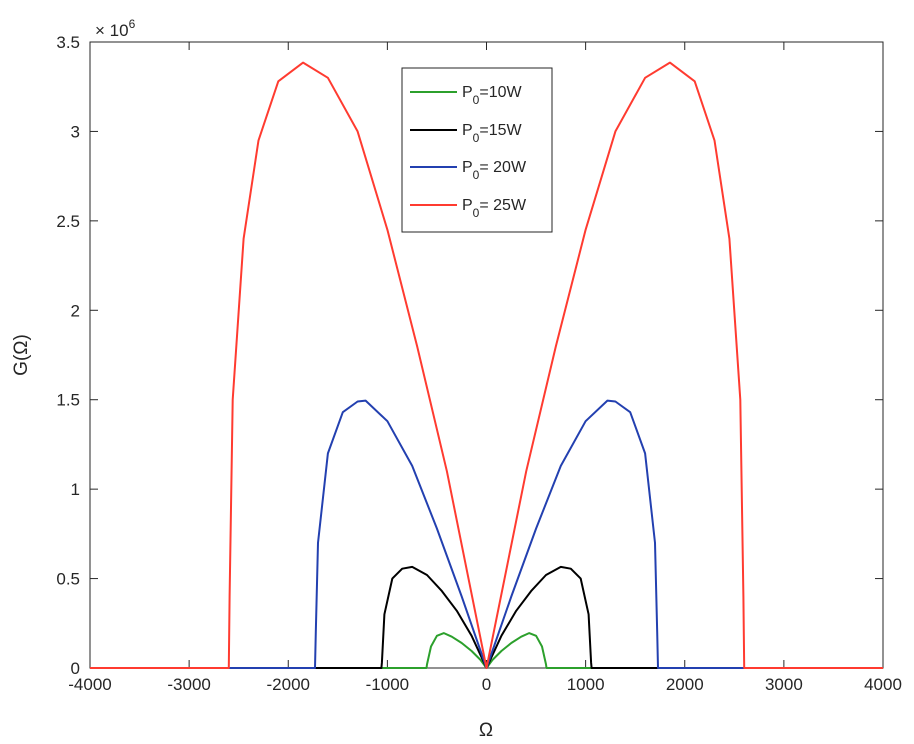 This screenshot has height=744, width=914. I want to click on x-tick-label: -4000, so click(89, 684).